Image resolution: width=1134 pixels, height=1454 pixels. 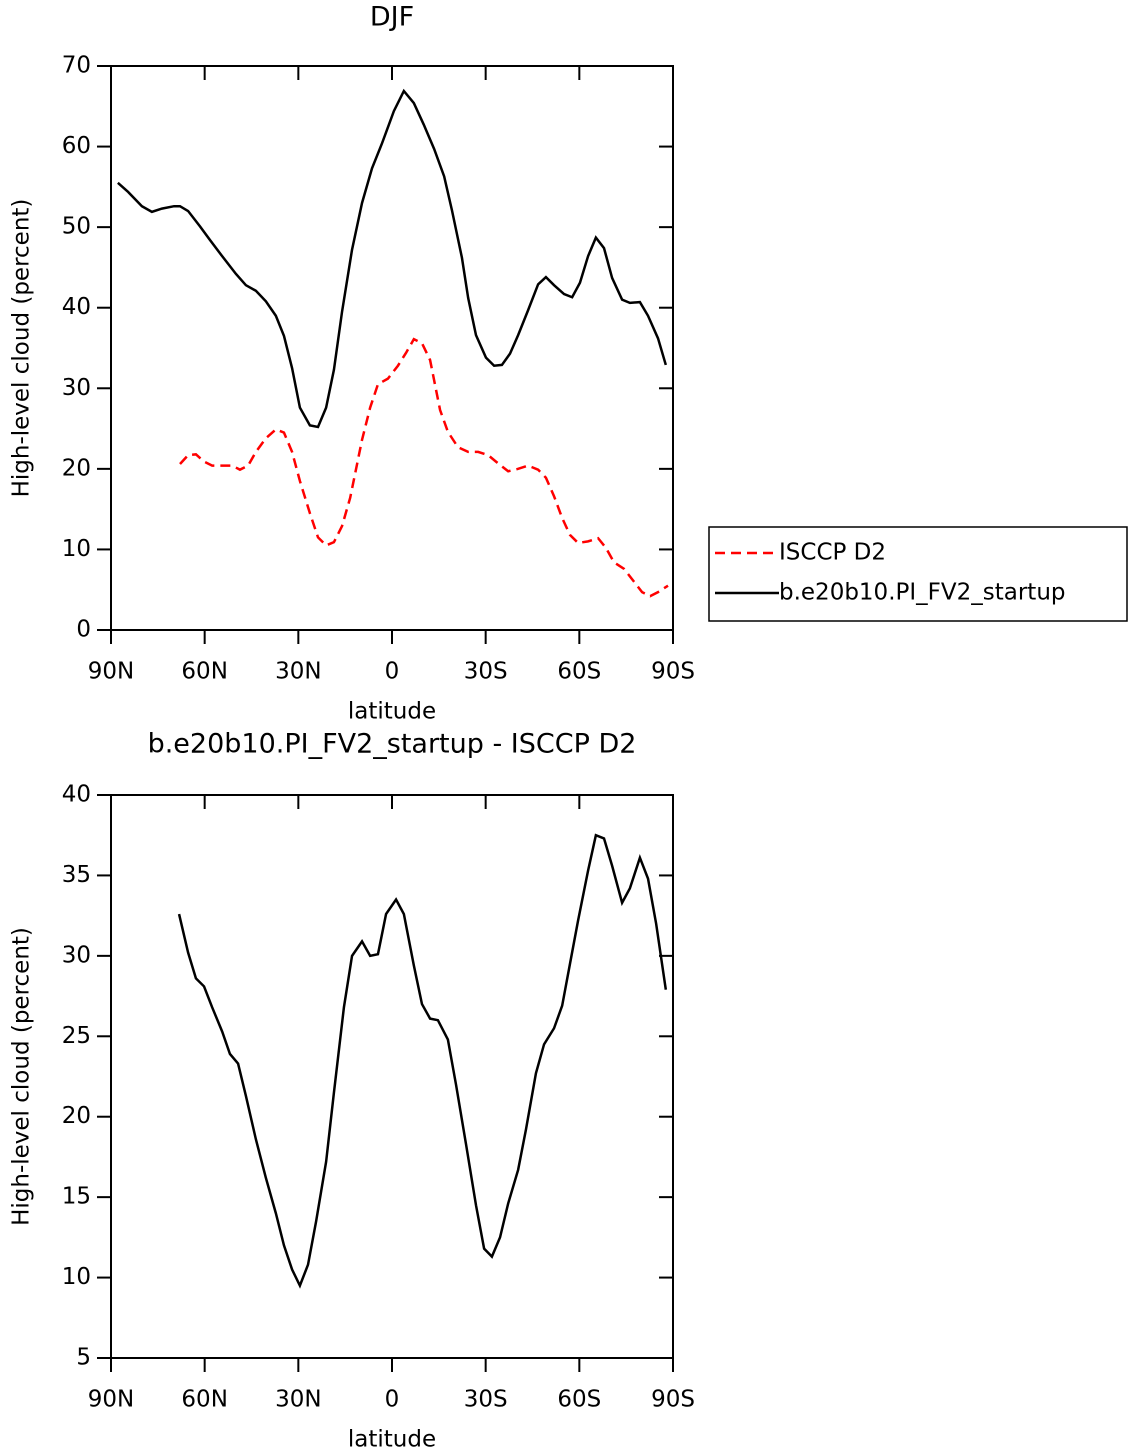 What do you see at coordinates (392, 17) in the screenshot?
I see `chart-title: DJF` at bounding box center [392, 17].